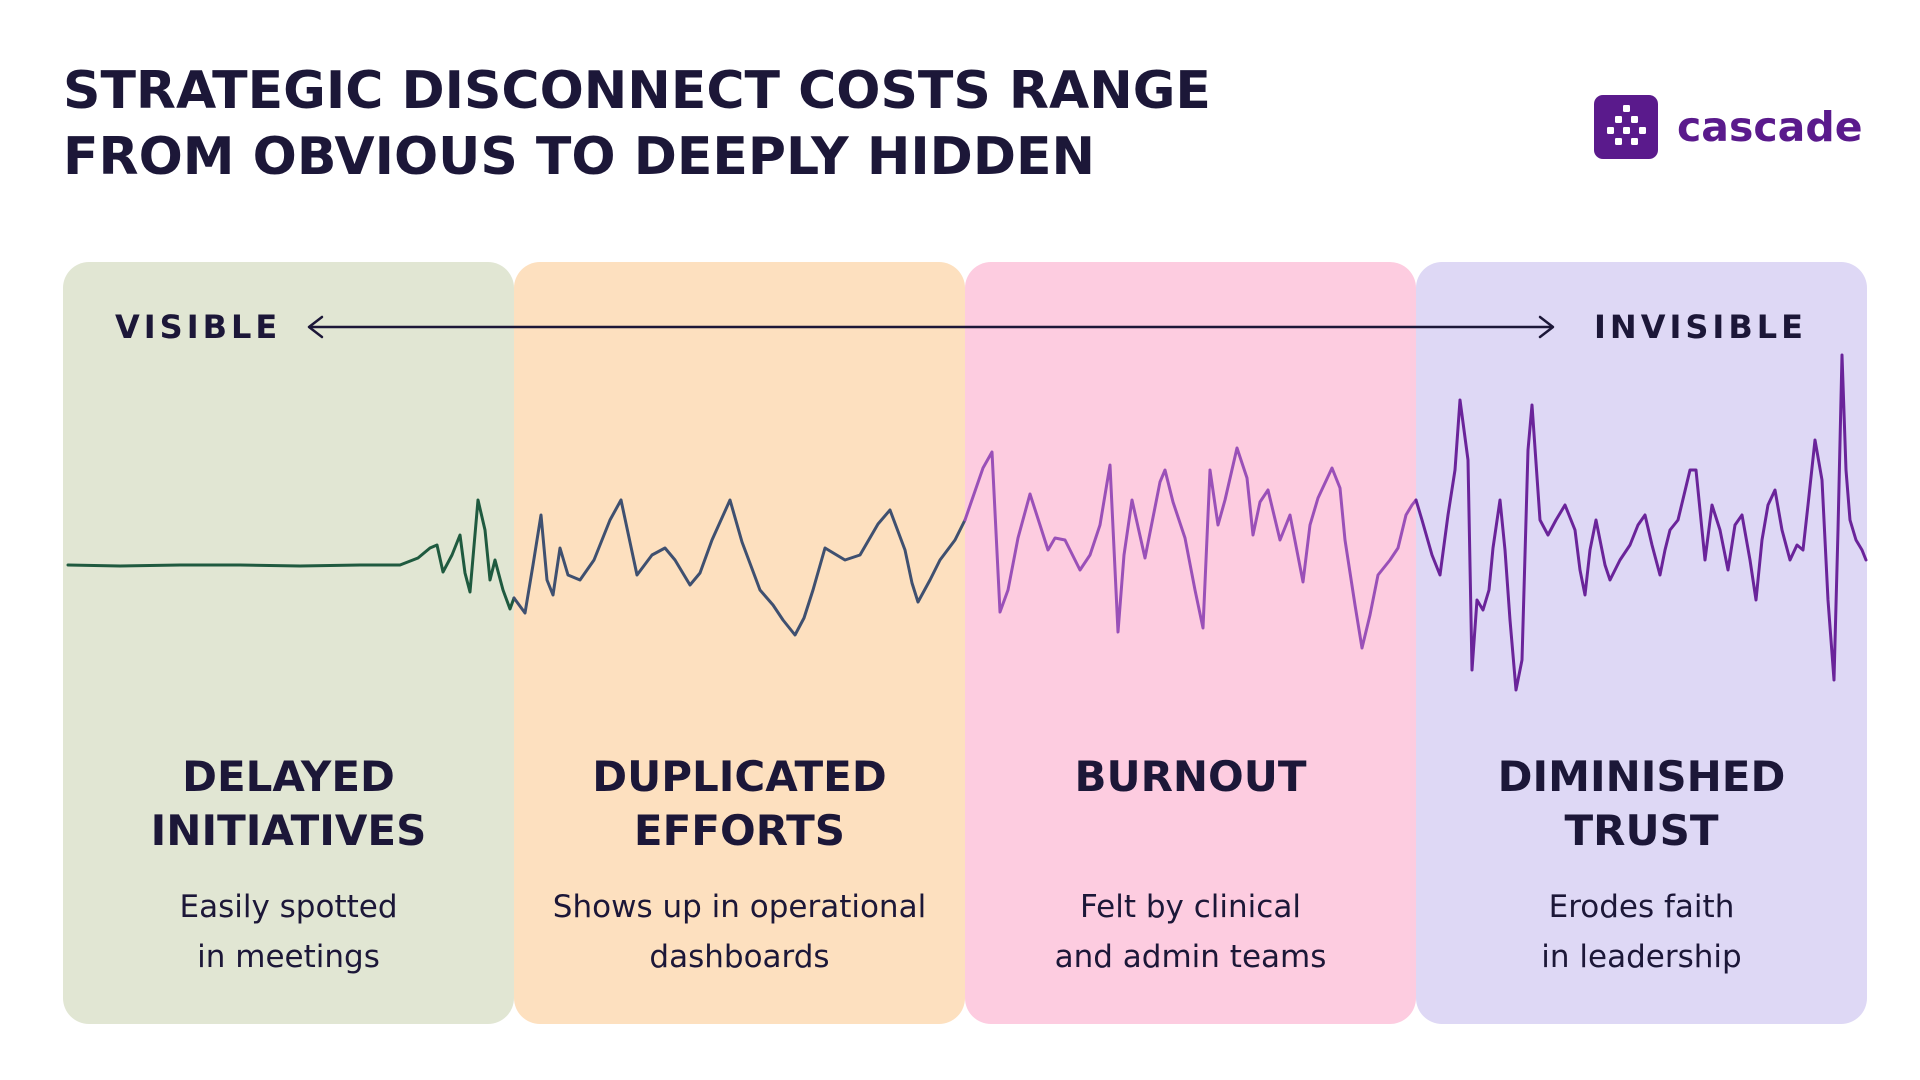 The width and height of the screenshot is (1920, 1080). Describe the element at coordinates (931, 327) in the screenshot. I see `visible-invisible-arrow` at that location.